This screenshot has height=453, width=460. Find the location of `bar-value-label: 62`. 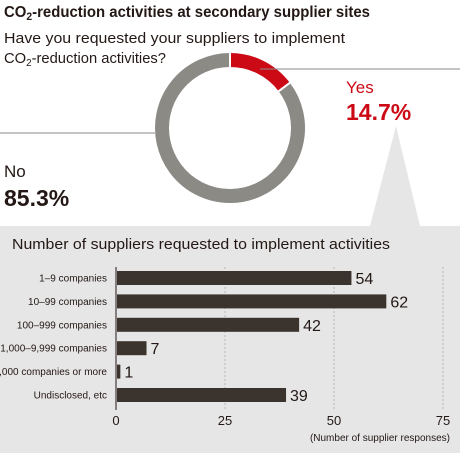

bar-value-label: 62 is located at coordinates (399, 302).